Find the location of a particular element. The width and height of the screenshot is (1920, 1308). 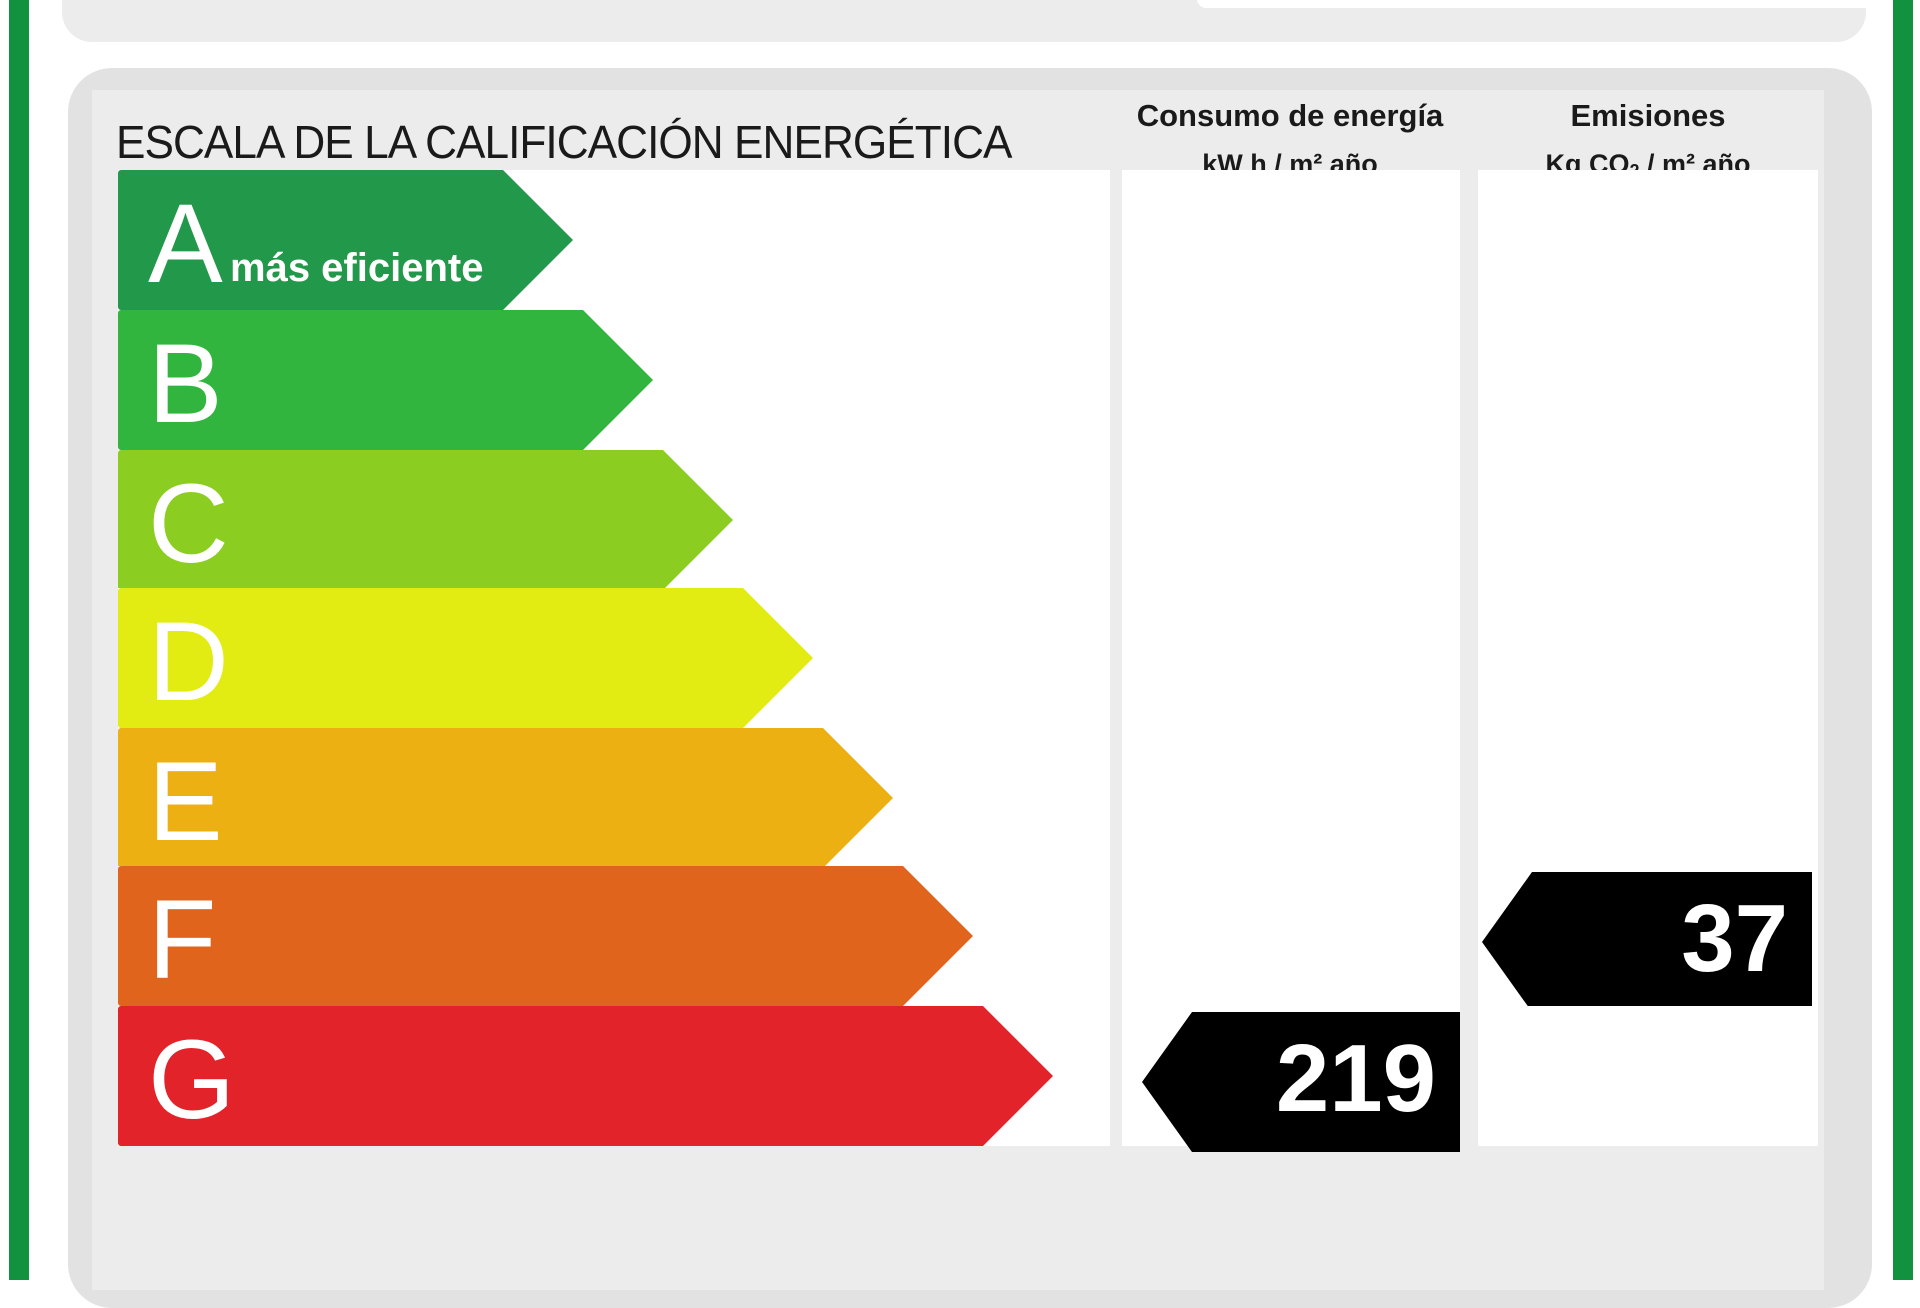

bar-cell: F is located at coordinates (614, 936).